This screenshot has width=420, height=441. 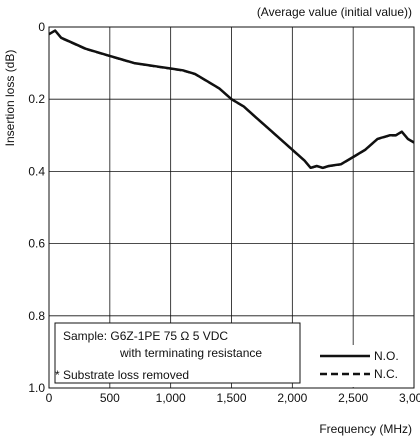 I want to click on legend-label-nc: N.C., so click(x=386, y=374).